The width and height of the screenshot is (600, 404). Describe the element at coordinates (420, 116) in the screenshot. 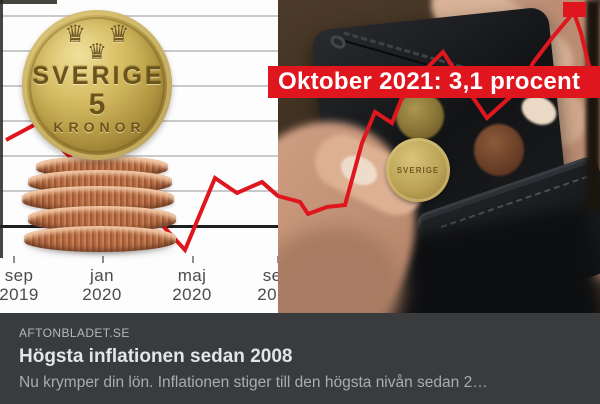

I see `brass-coin` at that location.